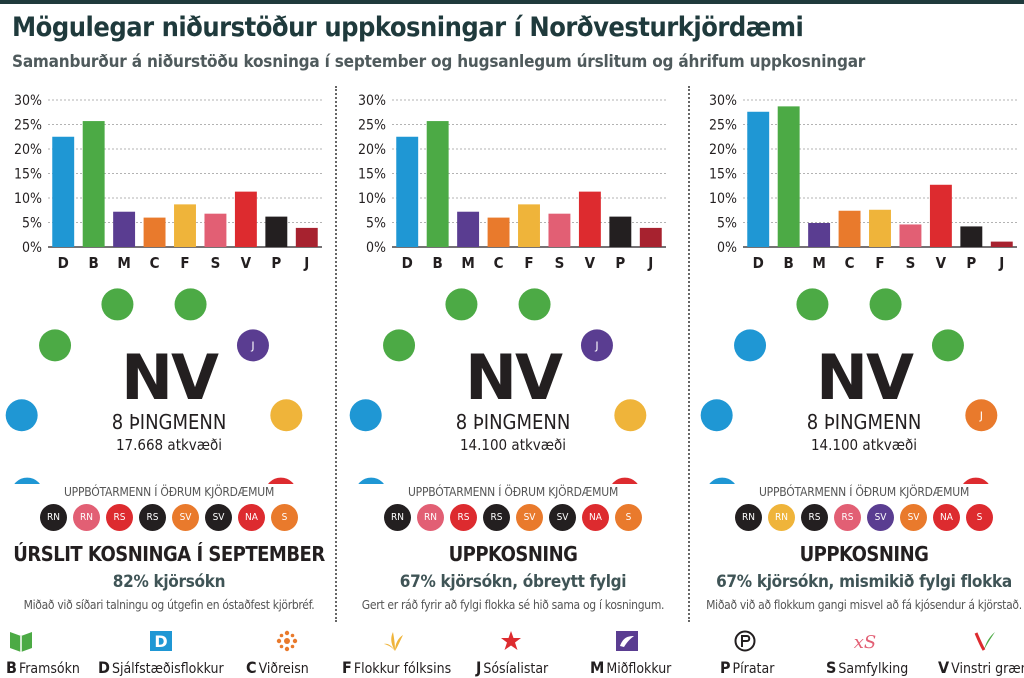 The height and width of the screenshot is (678, 1024). Describe the element at coordinates (753, 669) in the screenshot. I see `legend-name: Píratar` at that location.